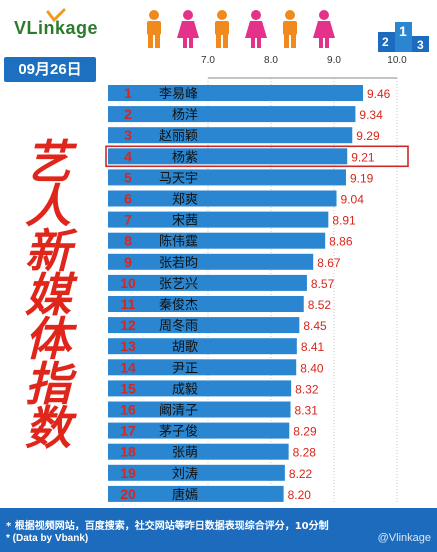  I want to click on footer-note-2: * (Data by Vbank), so click(47, 538).